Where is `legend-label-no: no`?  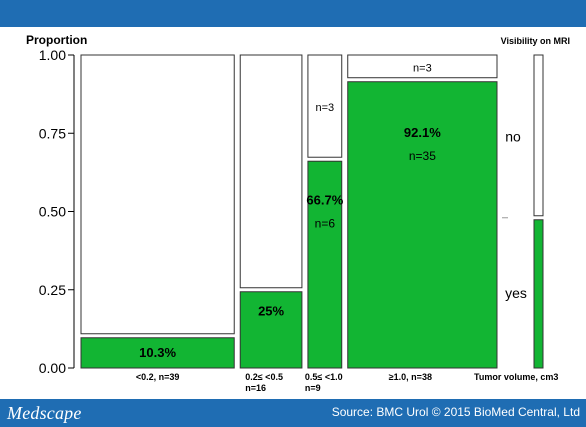
legend-label-no: no is located at coordinates (513, 136).